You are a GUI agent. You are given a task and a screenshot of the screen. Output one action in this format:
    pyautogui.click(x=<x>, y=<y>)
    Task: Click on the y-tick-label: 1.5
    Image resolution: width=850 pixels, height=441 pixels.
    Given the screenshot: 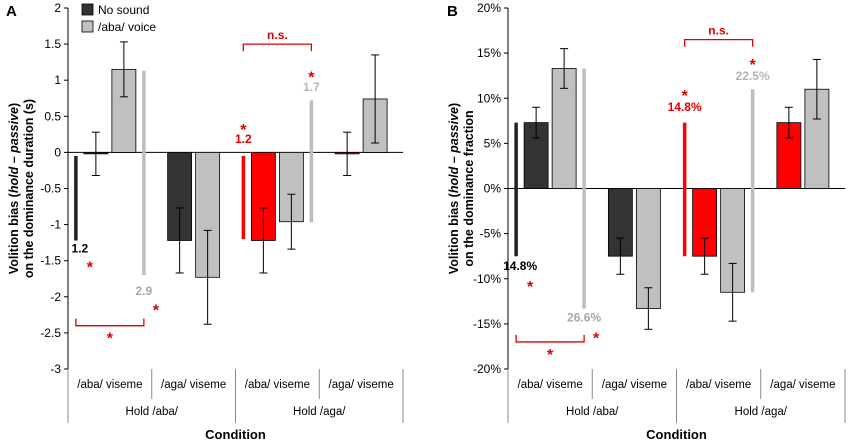 What is the action you would take?
    pyautogui.click(x=52, y=44)
    